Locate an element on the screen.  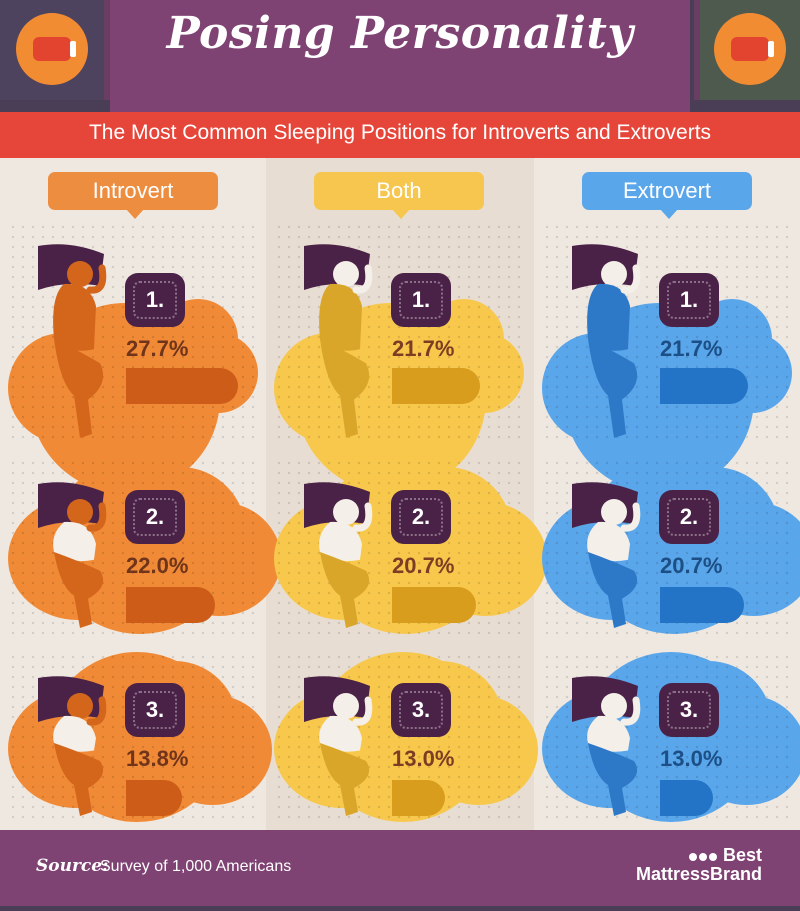
header-corner-left is located at coordinates (55, 50).